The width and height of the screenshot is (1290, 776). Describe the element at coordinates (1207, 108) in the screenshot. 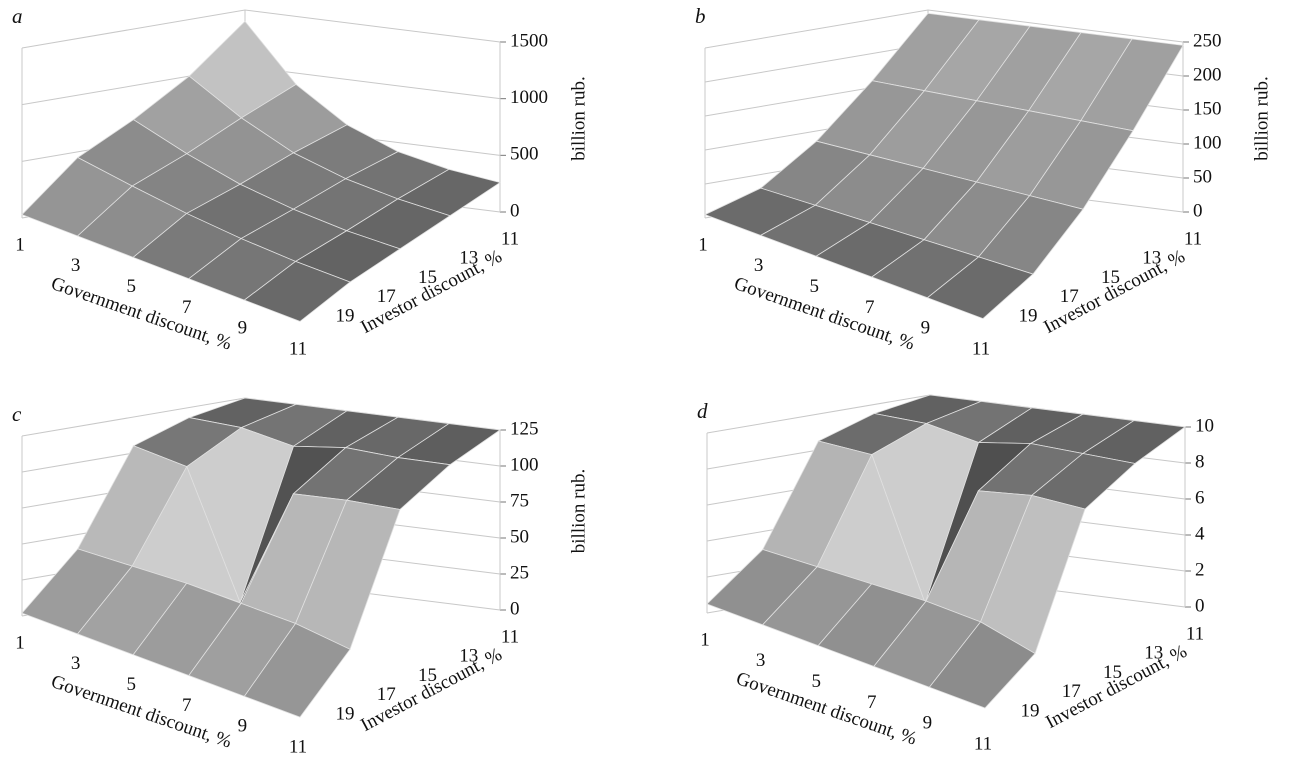

I see `z-tick-label: 150` at that location.